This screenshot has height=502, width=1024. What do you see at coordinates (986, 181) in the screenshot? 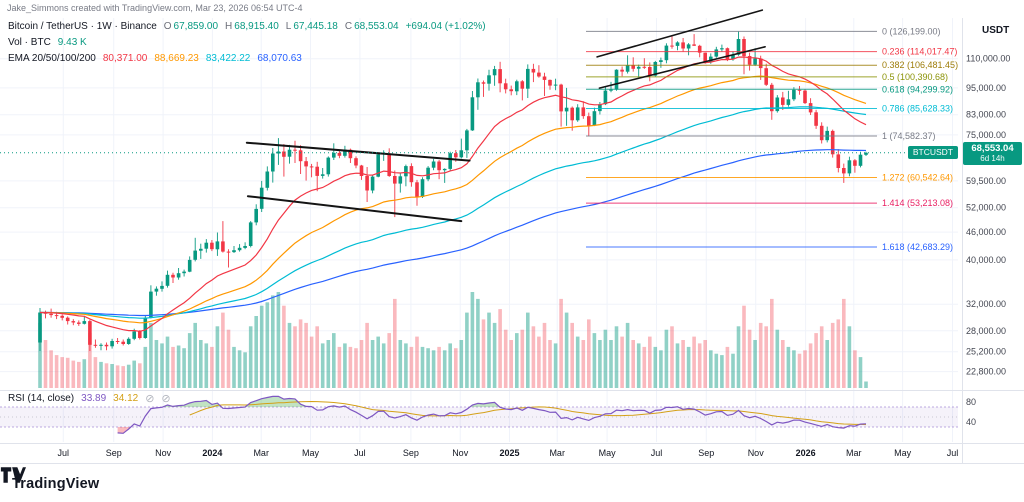
I see `price-tick-label: 59,500.00` at bounding box center [986, 181].